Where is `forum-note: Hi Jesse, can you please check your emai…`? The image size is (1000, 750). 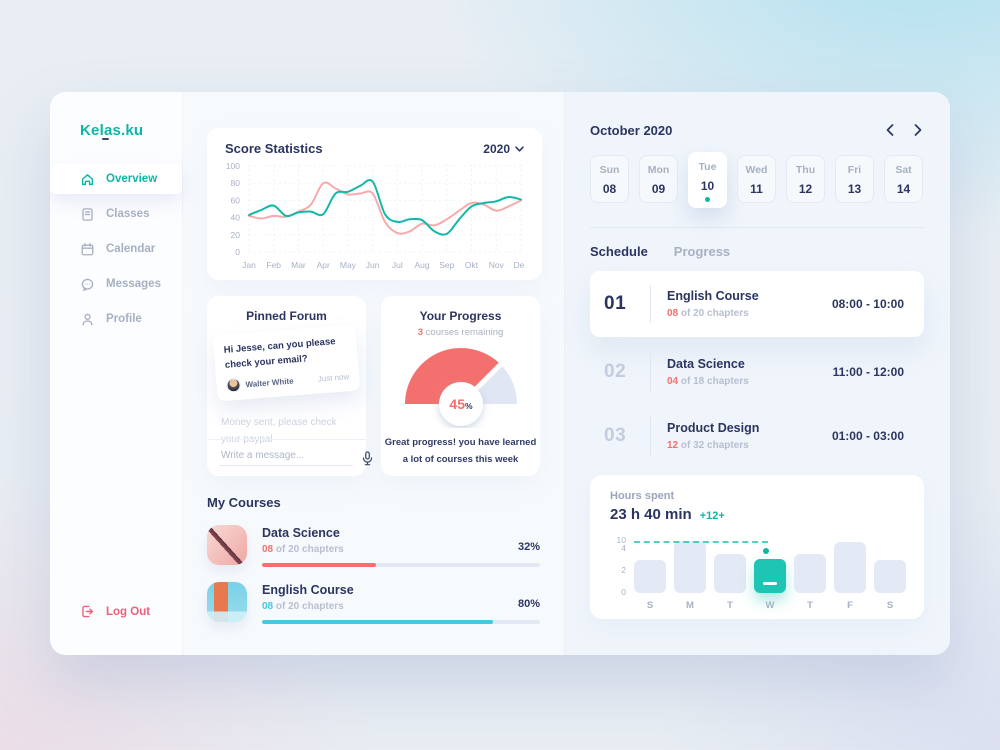
forum-note: Hi Jesse, can you please check your emai… is located at coordinates (286, 363).